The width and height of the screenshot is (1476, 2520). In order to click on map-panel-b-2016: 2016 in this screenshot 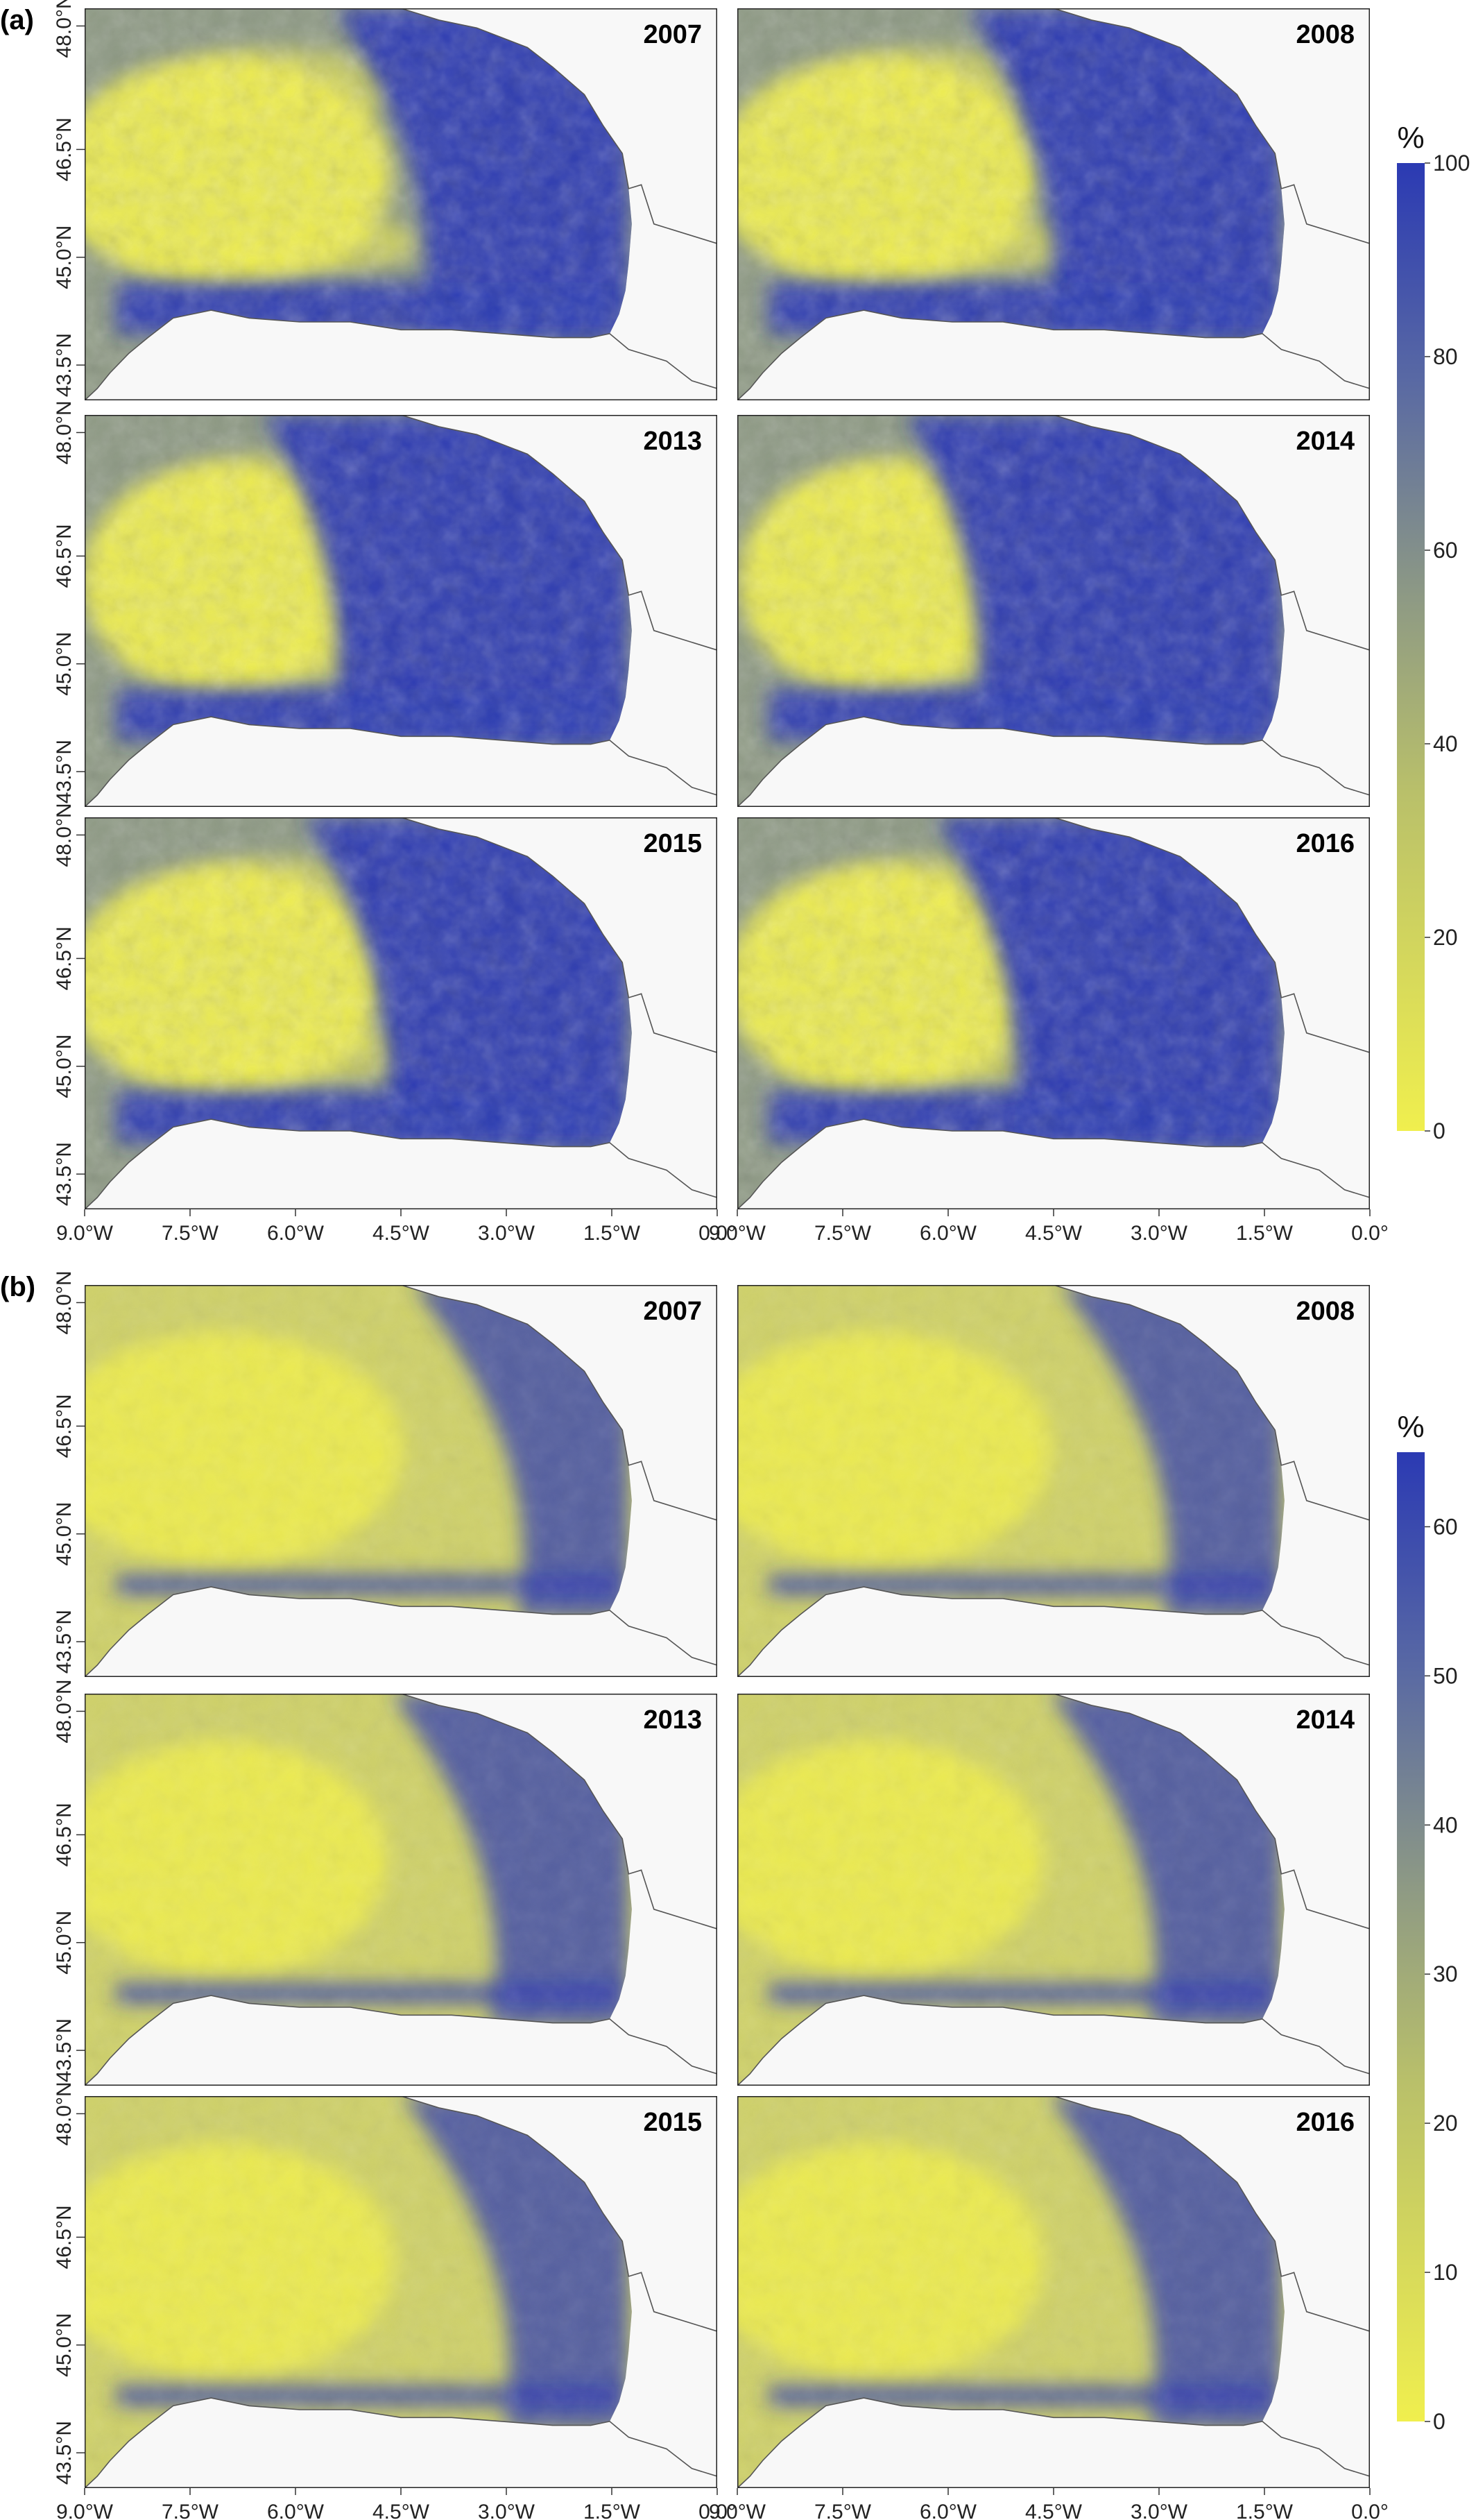, I will do `click(1053, 2292)`.